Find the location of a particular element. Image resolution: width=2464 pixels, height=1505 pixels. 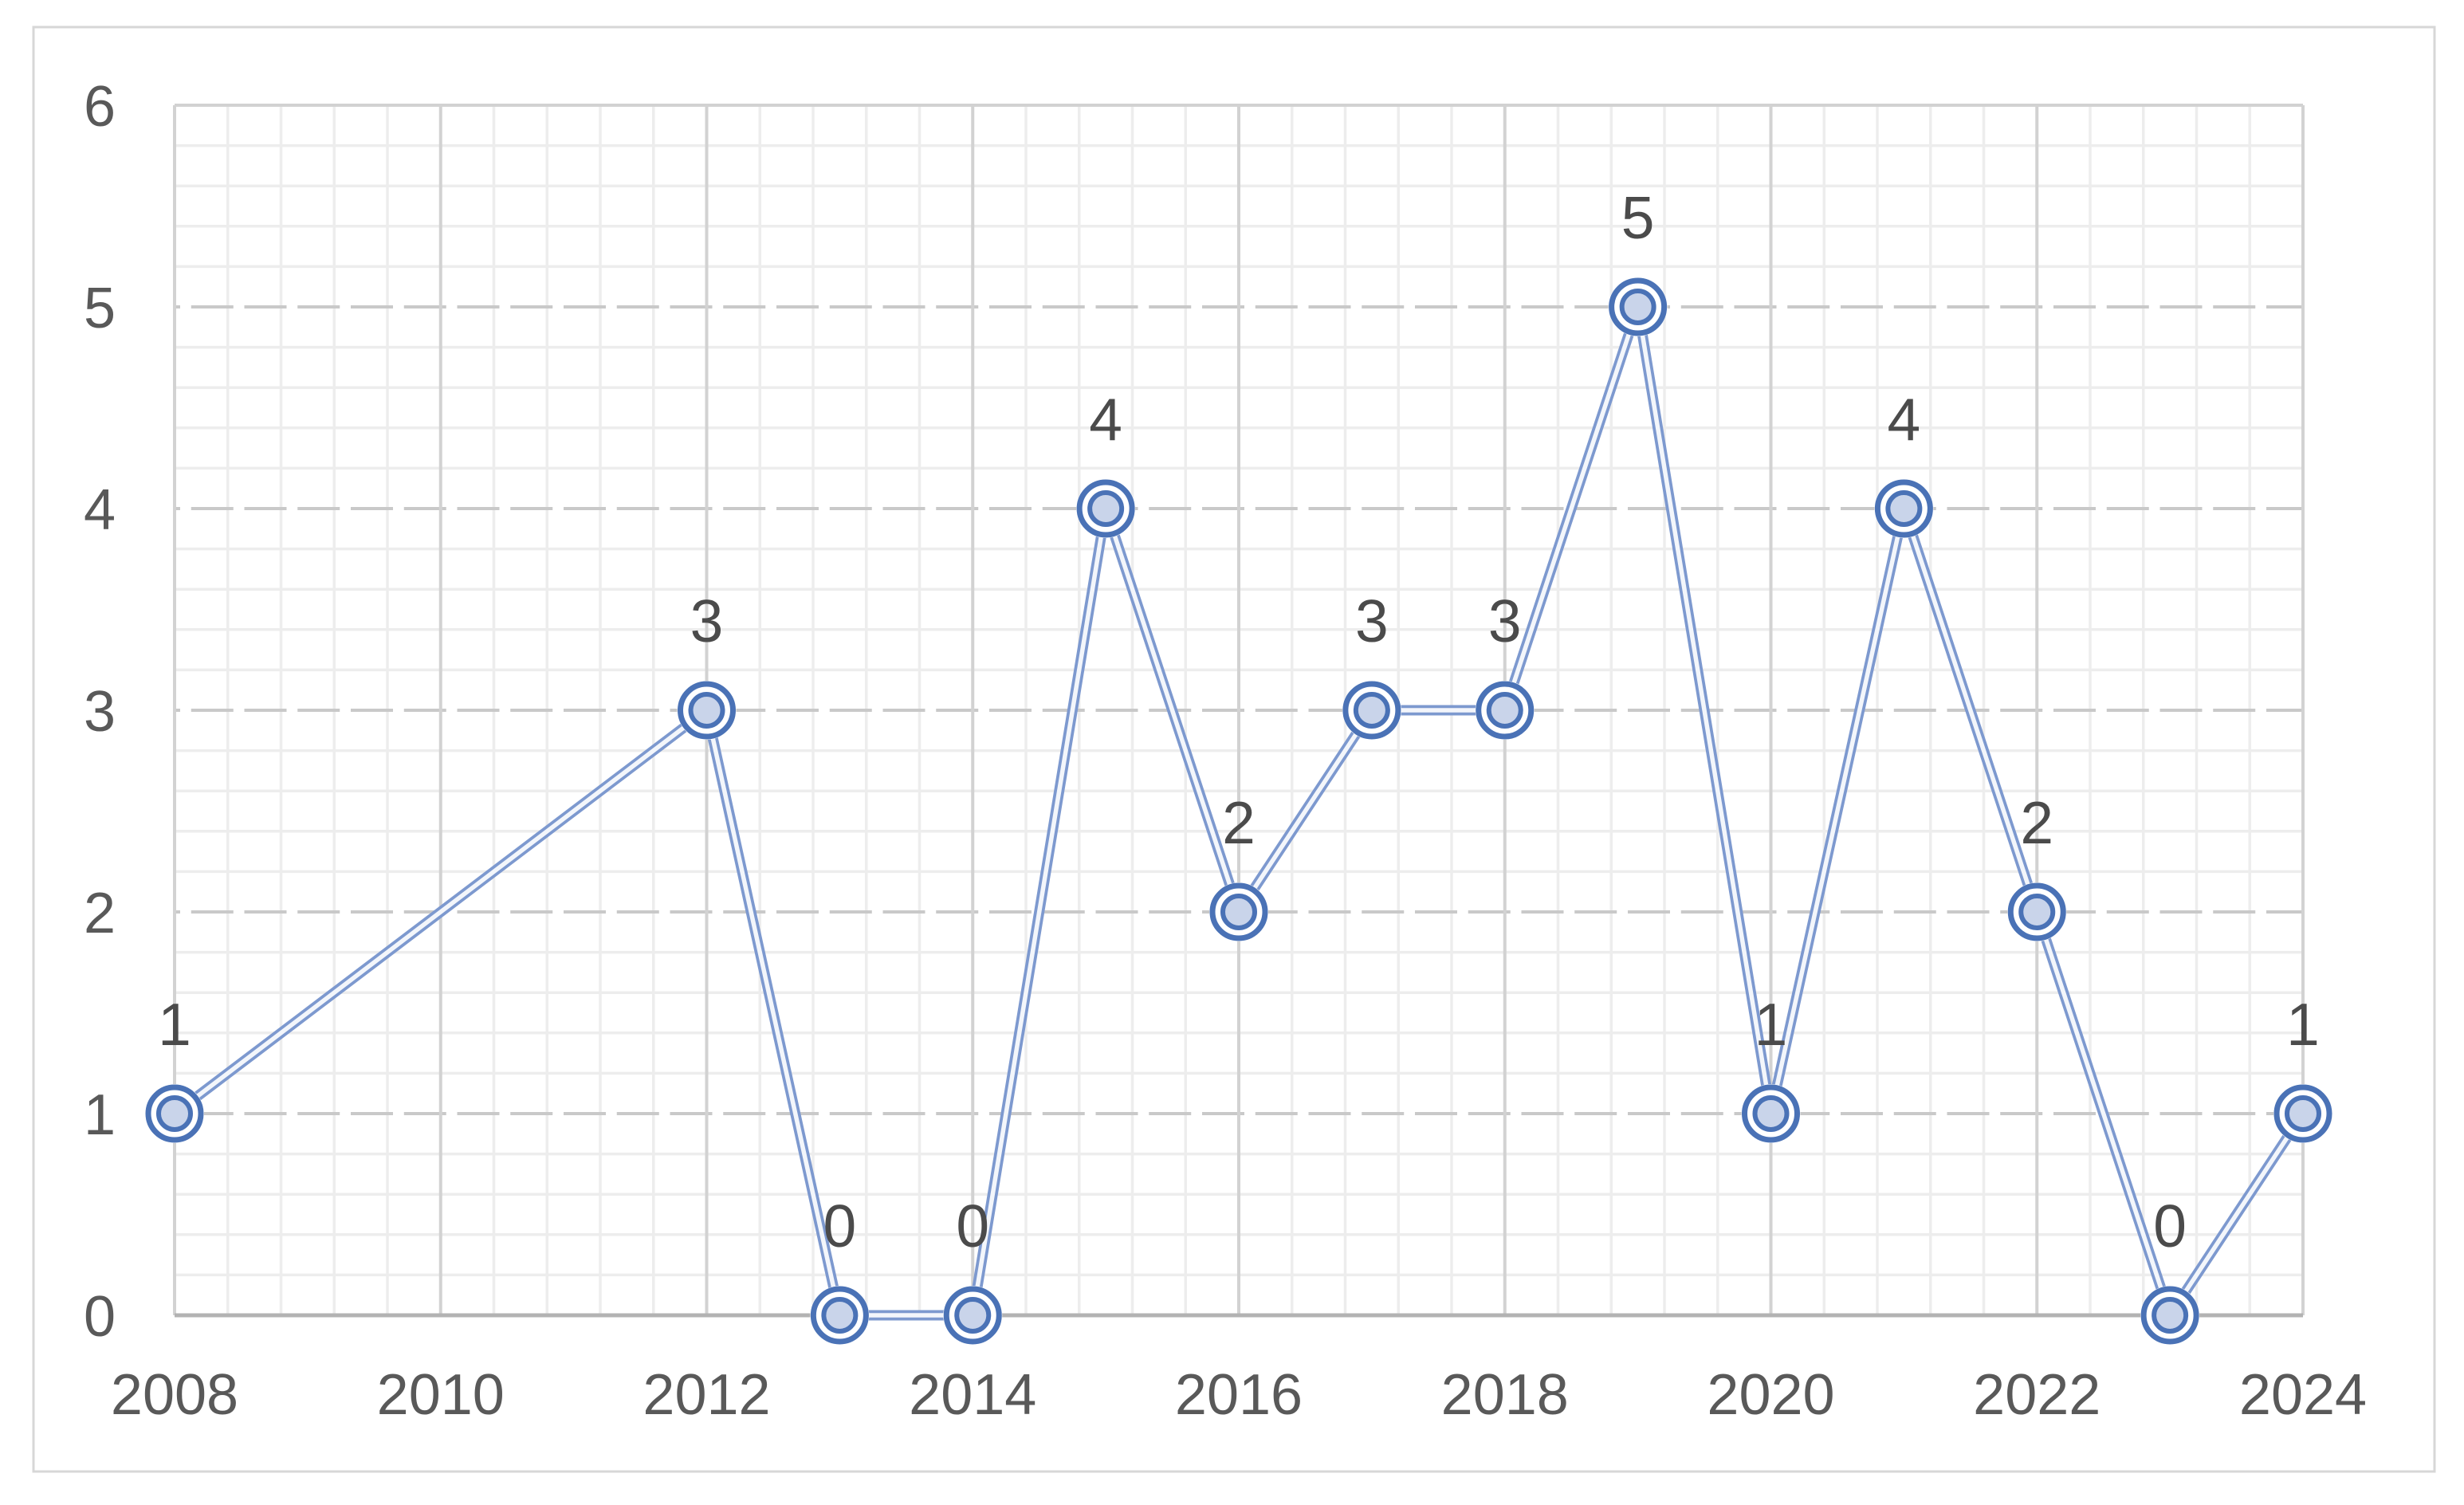

y-axis-tick-label: 2 is located at coordinates (100, 913).